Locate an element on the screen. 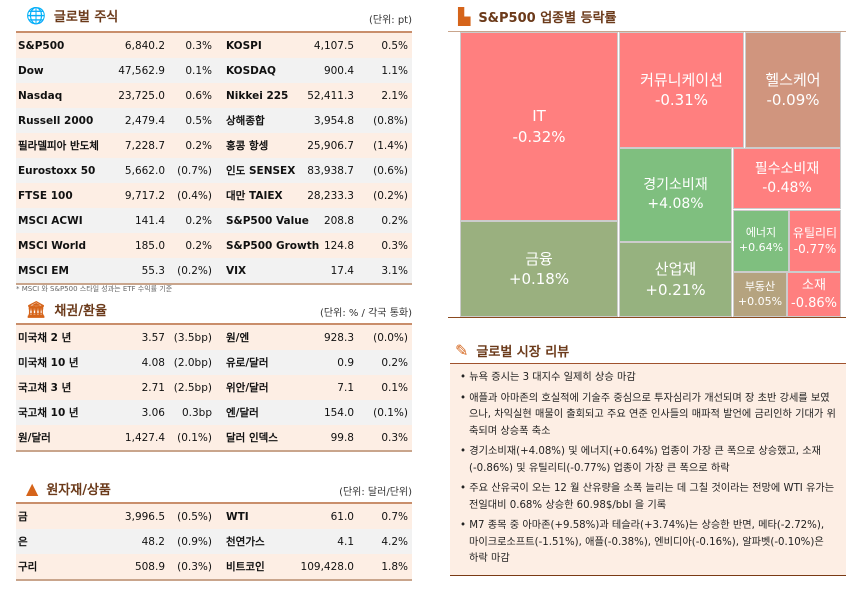 The width and height of the screenshot is (864, 597). table-row: Nasdaq 23,725.0 0.6% Nikkei 225 52,411.3 2.1% is located at coordinates (214, 95).